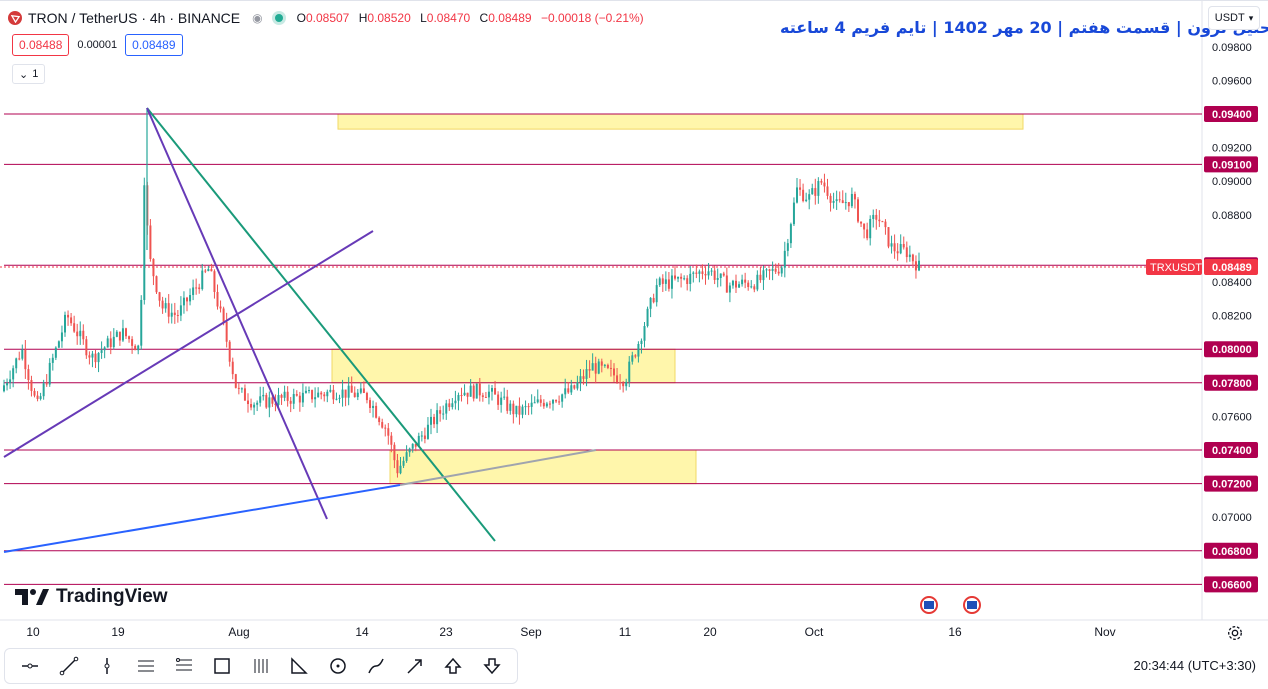 The image size is (1268, 689). What do you see at coordinates (257, 18) in the screenshot?
I see `eye-icon: ◉` at bounding box center [257, 18].